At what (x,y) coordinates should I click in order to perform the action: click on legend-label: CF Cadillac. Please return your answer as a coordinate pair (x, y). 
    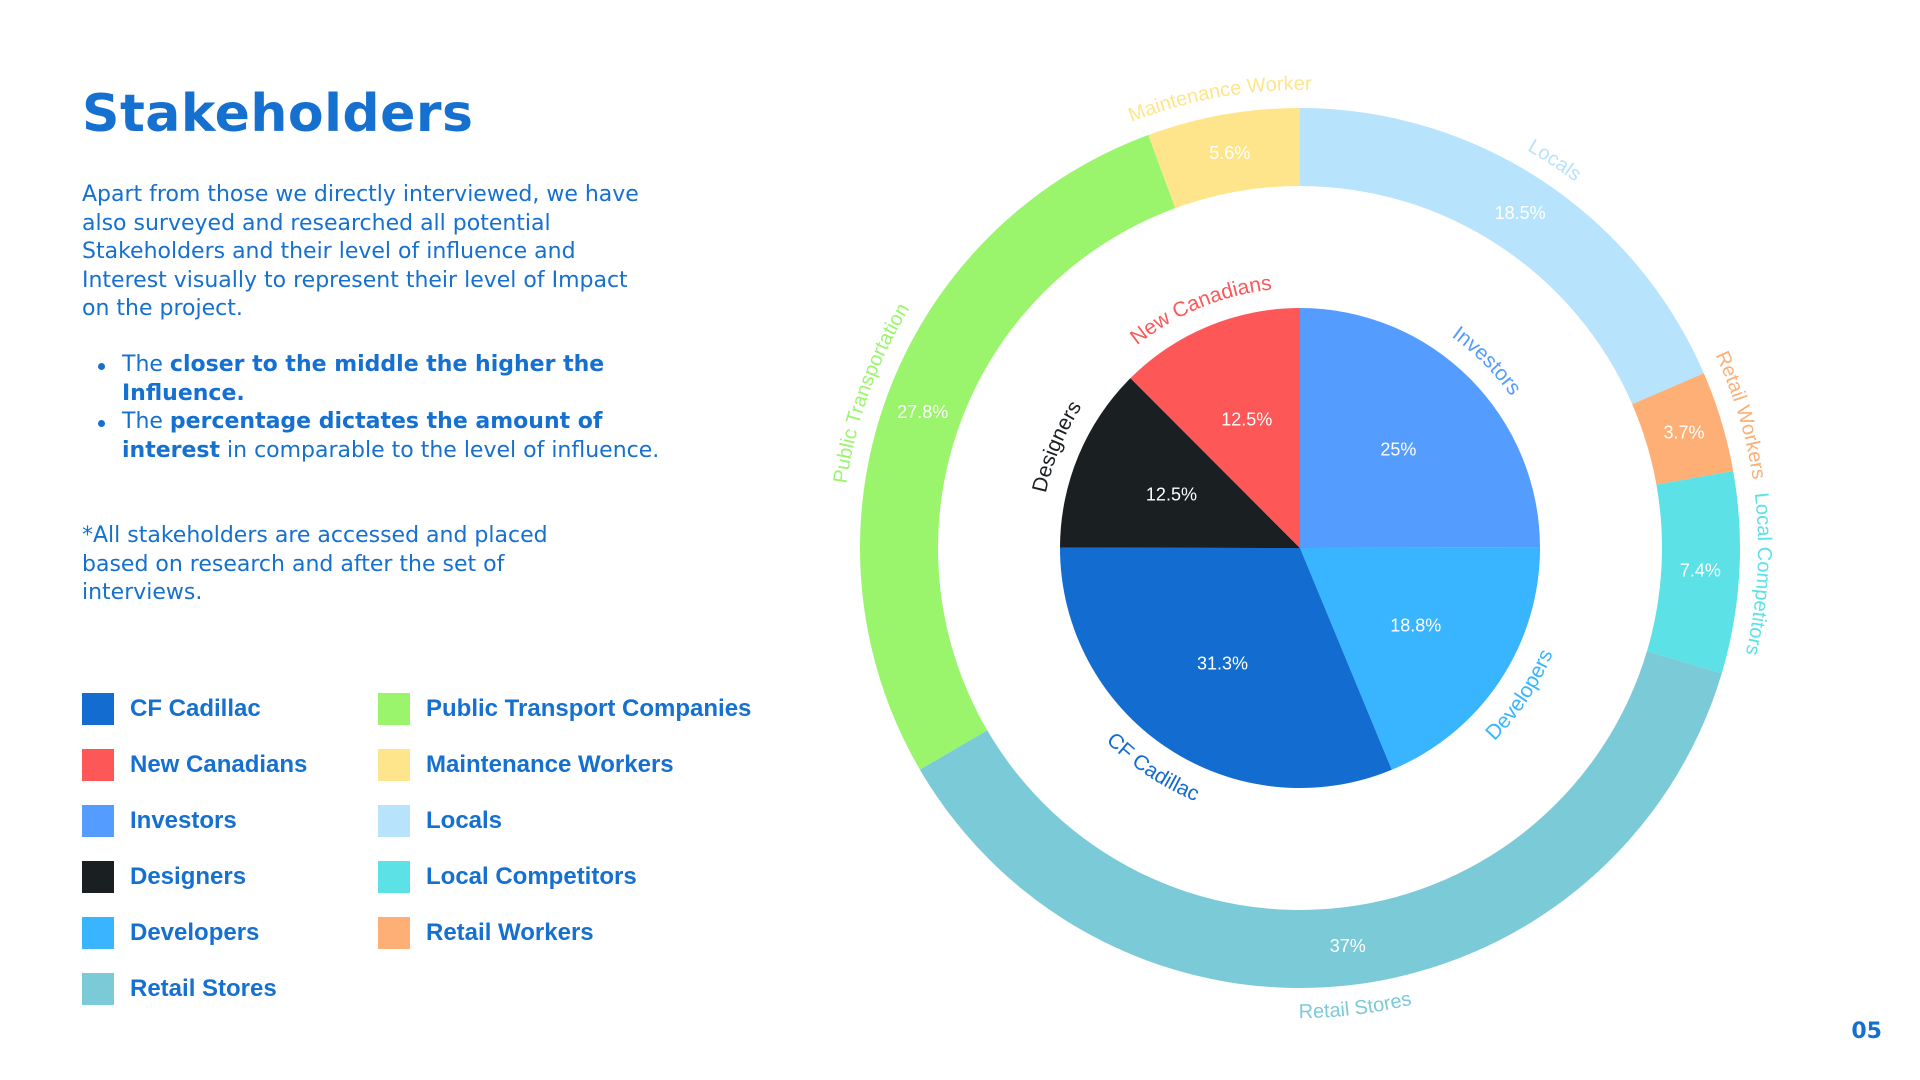
    Looking at the image, I should click on (195, 708).